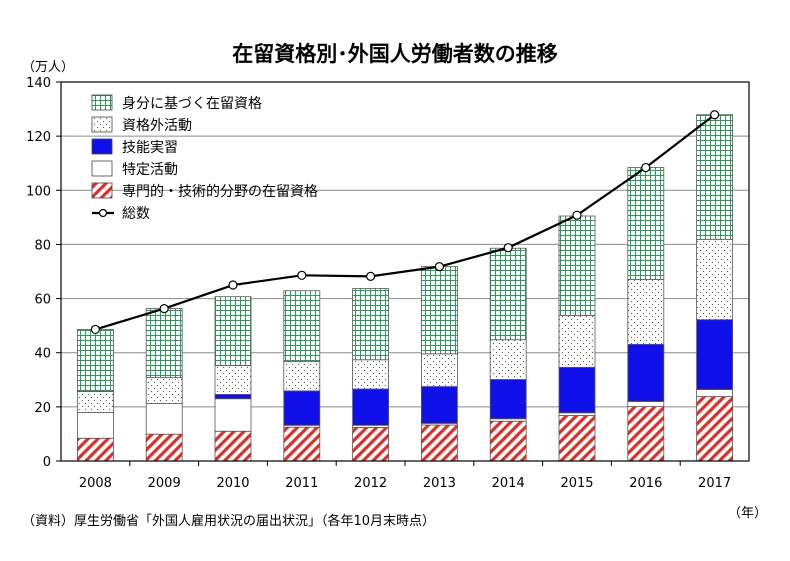  What do you see at coordinates (577, 341) in the screenshot?
I see `bar-shikakugai-2015` at bounding box center [577, 341].